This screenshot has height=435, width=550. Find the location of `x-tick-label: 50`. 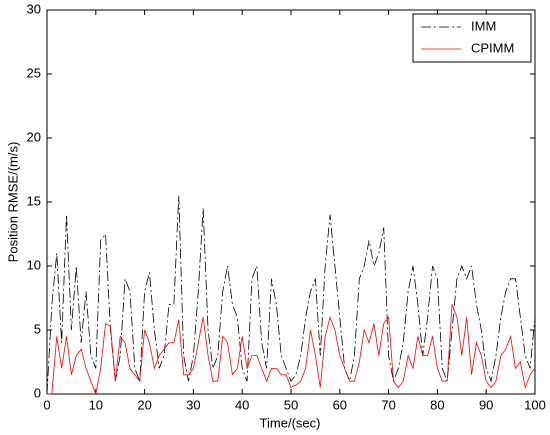

x-tick-label: 50 is located at coordinates (291, 404).